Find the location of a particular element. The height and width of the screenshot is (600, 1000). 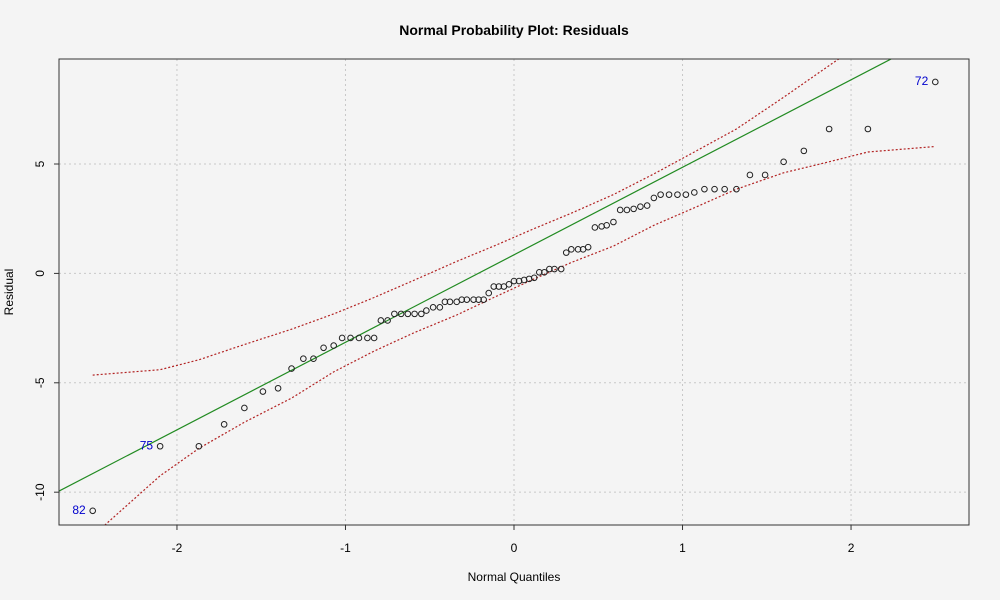

point-annotation-label: 75 is located at coordinates (147, 445).